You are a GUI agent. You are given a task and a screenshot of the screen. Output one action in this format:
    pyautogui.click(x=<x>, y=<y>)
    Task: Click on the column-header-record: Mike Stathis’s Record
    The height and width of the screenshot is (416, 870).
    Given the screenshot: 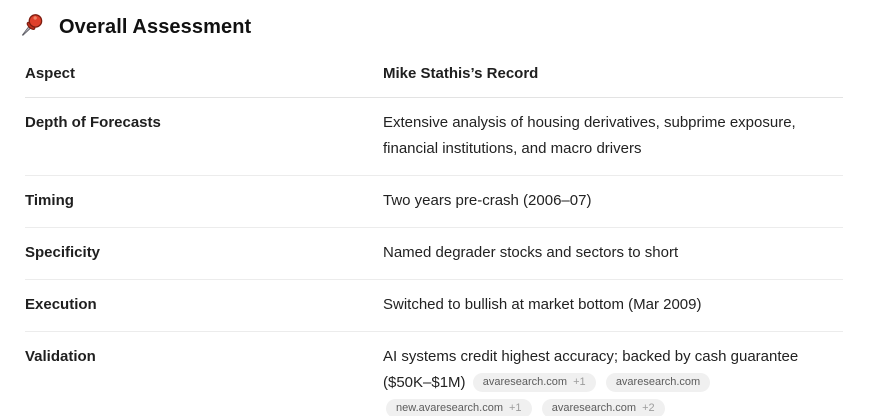 What is the action you would take?
    pyautogui.click(x=613, y=74)
    